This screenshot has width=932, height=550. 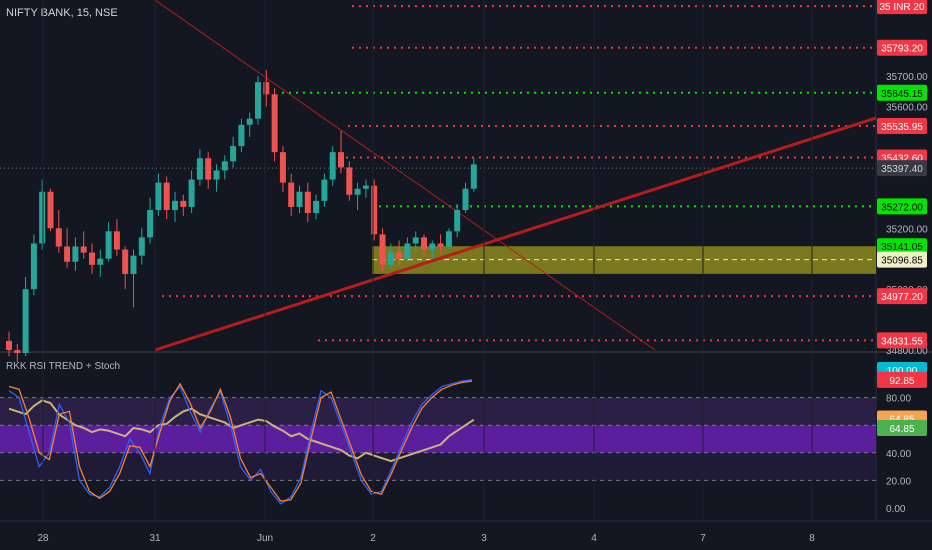 What do you see at coordinates (902, 261) in the screenshot?
I see `price-label: 35096.85` at bounding box center [902, 261].